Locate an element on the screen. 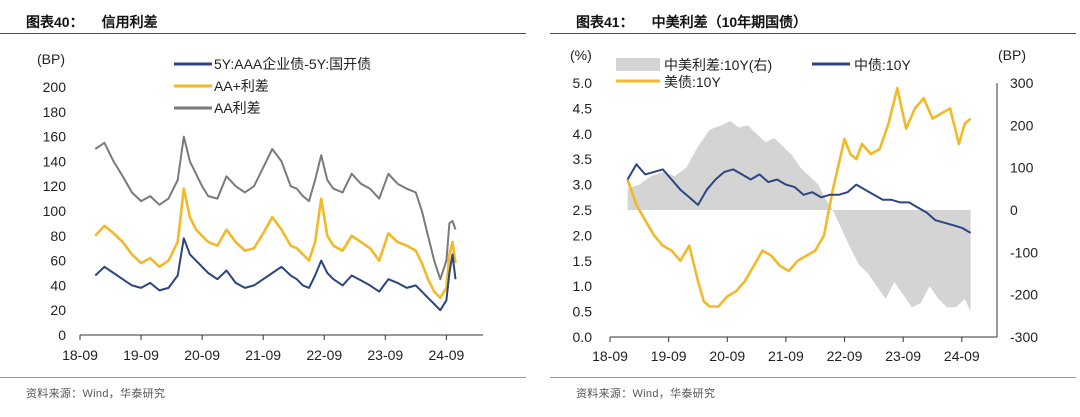 The height and width of the screenshot is (417, 1080). right-figure-number: 图表41： is located at coordinates (605, 22).